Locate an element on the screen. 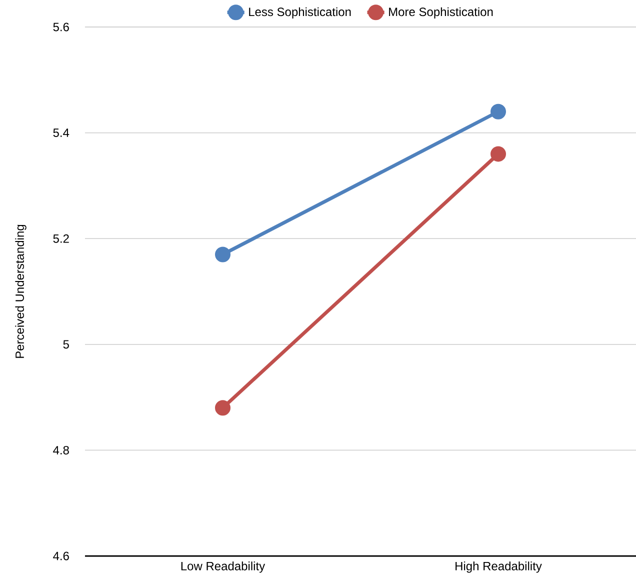 The width and height of the screenshot is (636, 583). y-tick-label: 5.4 is located at coordinates (61, 132).